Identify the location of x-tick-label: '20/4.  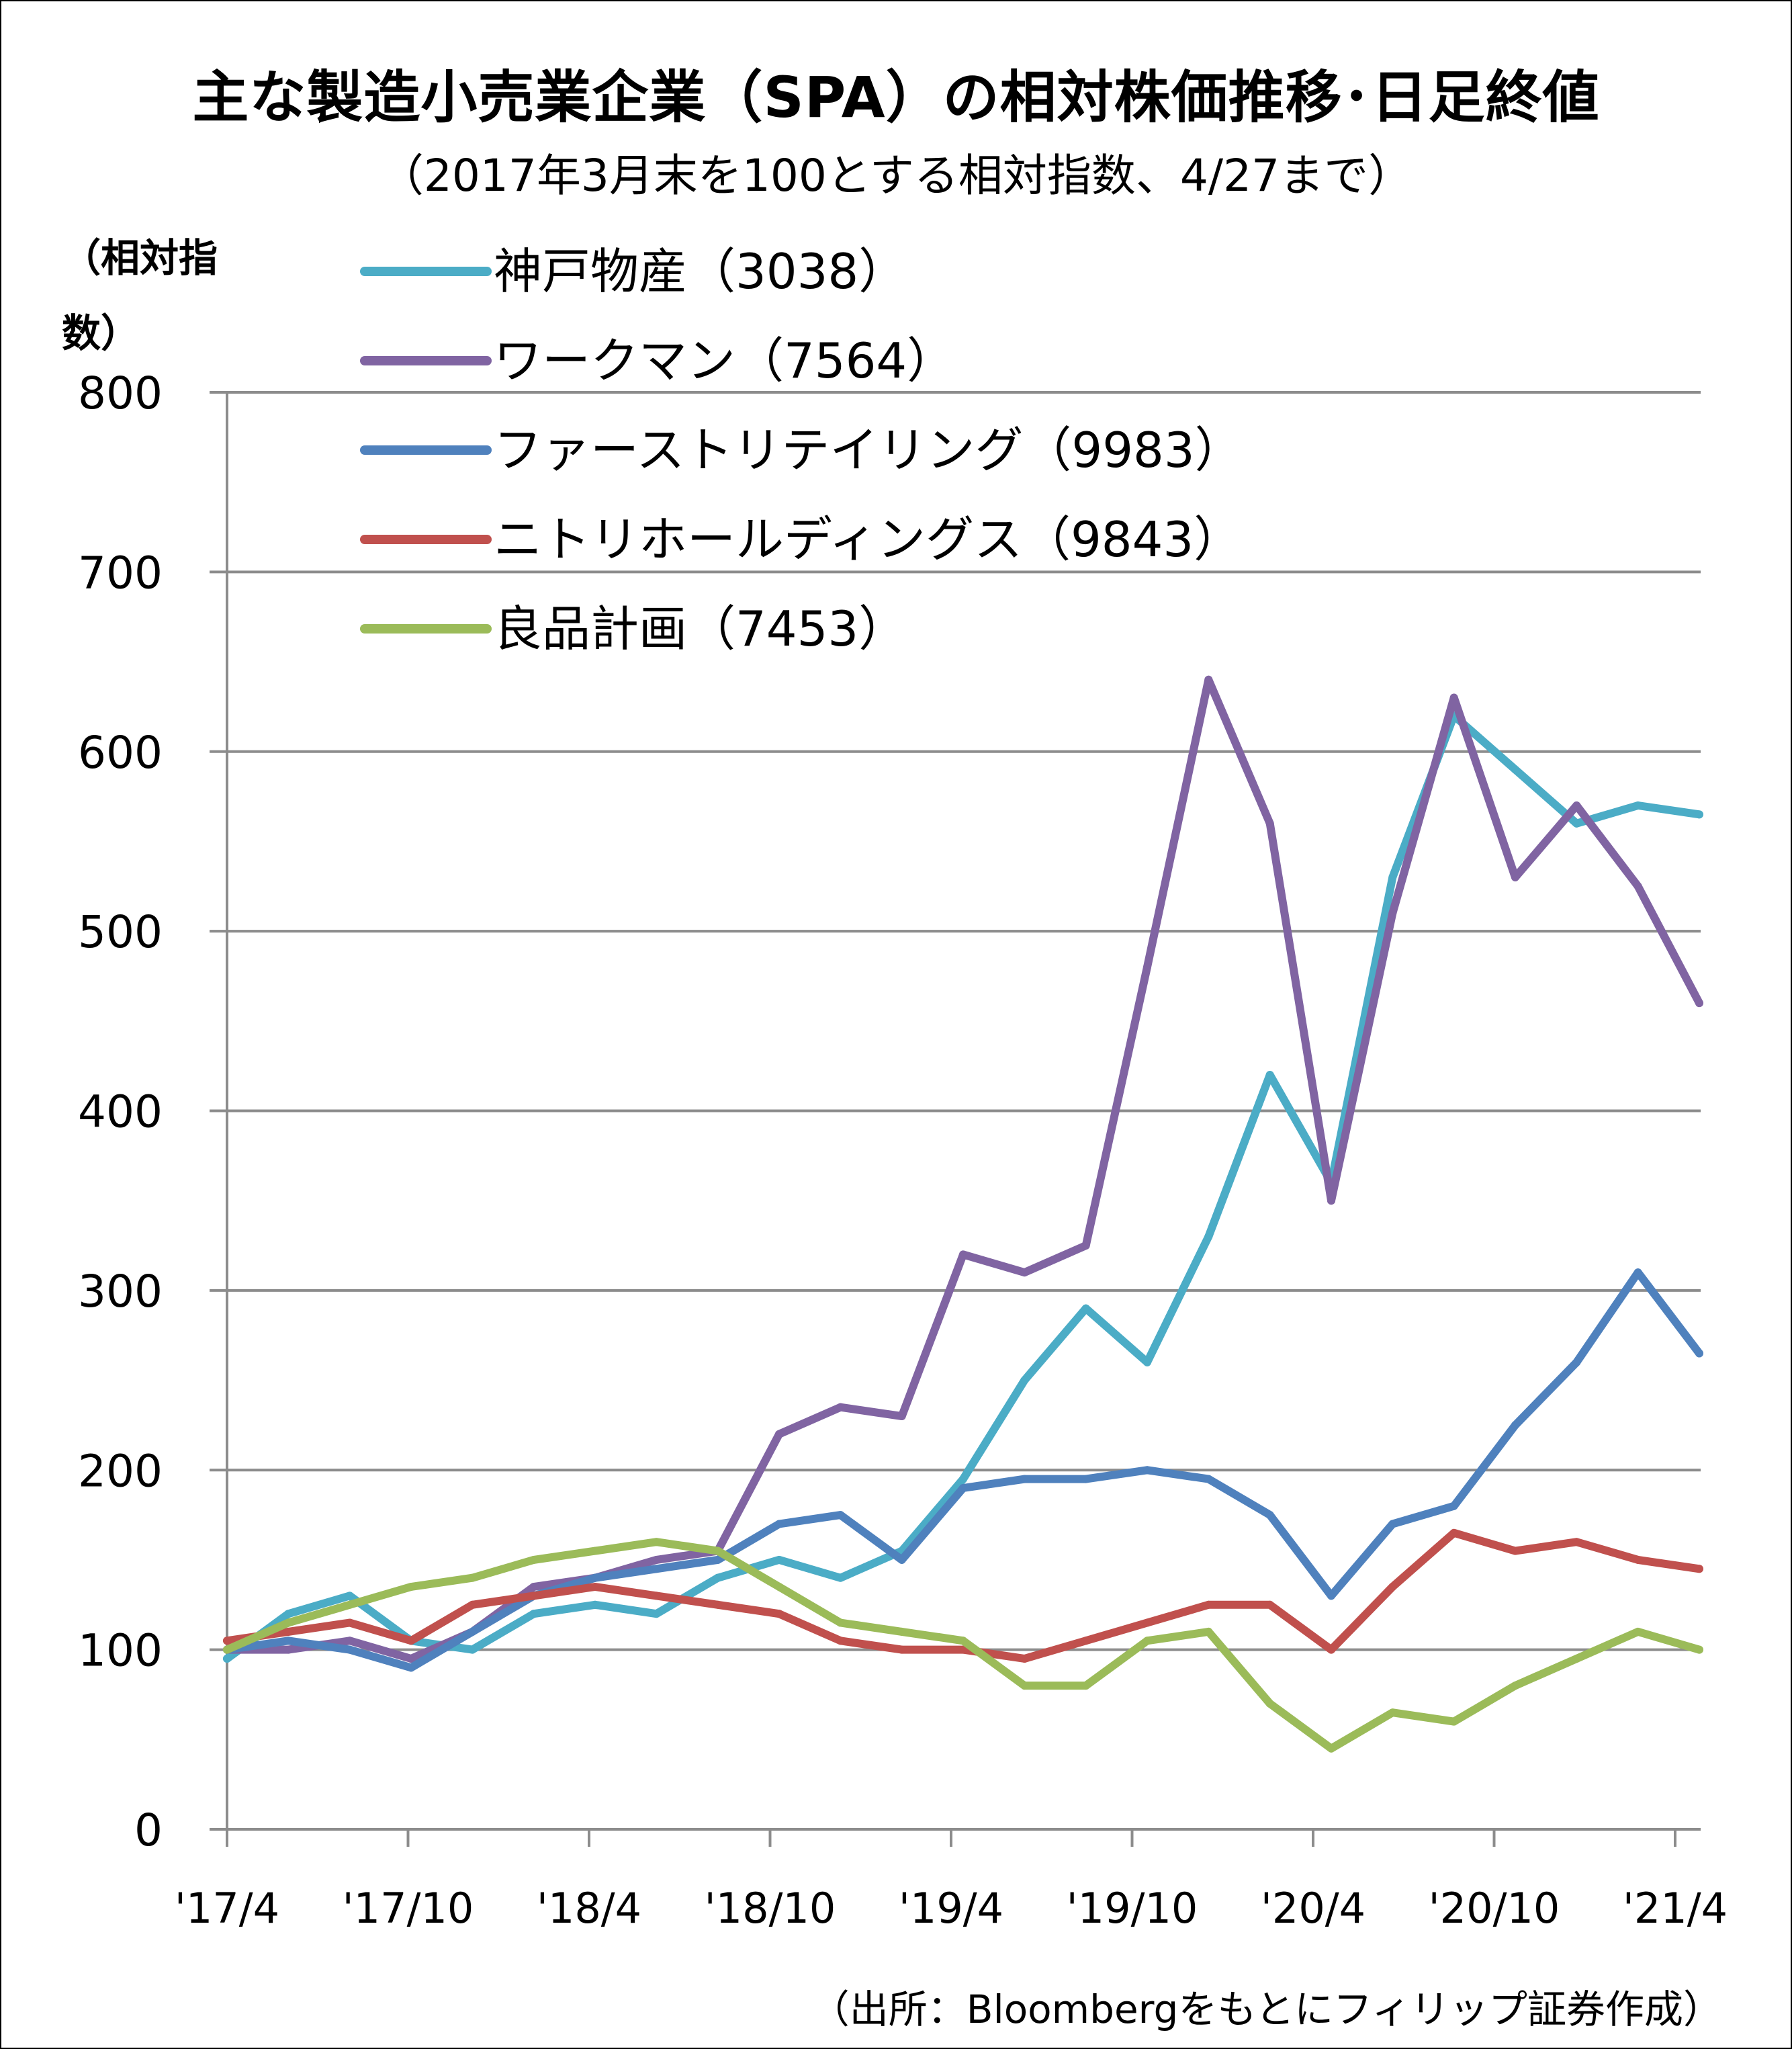
(1313, 1908).